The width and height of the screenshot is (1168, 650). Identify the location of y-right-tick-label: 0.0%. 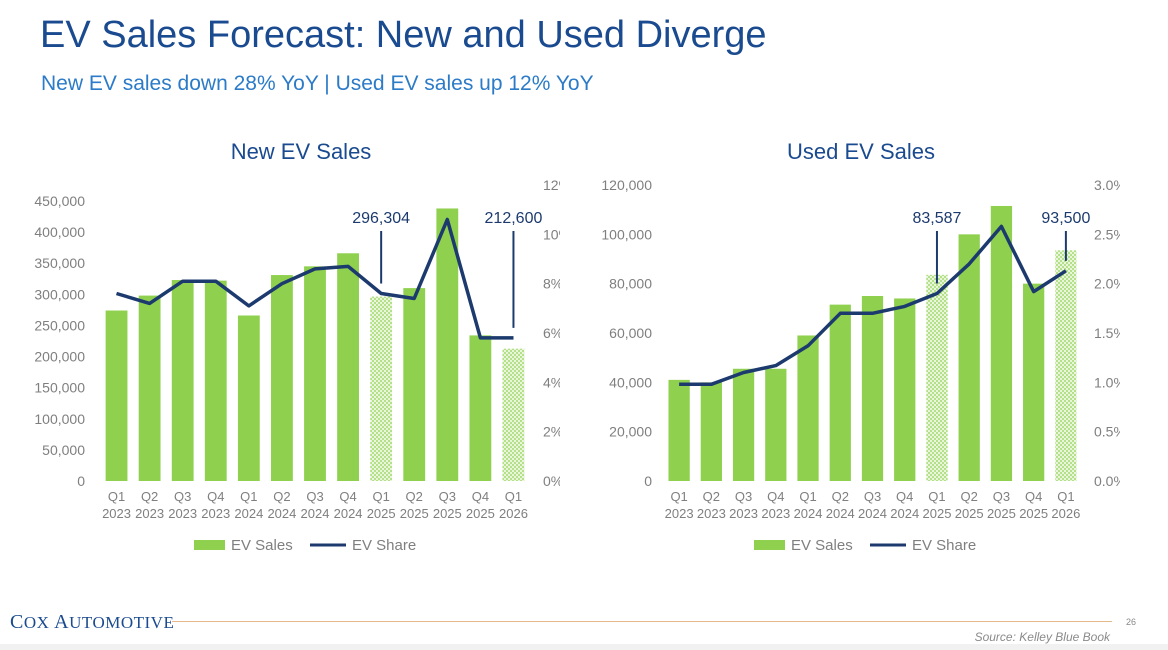
(1107, 481).